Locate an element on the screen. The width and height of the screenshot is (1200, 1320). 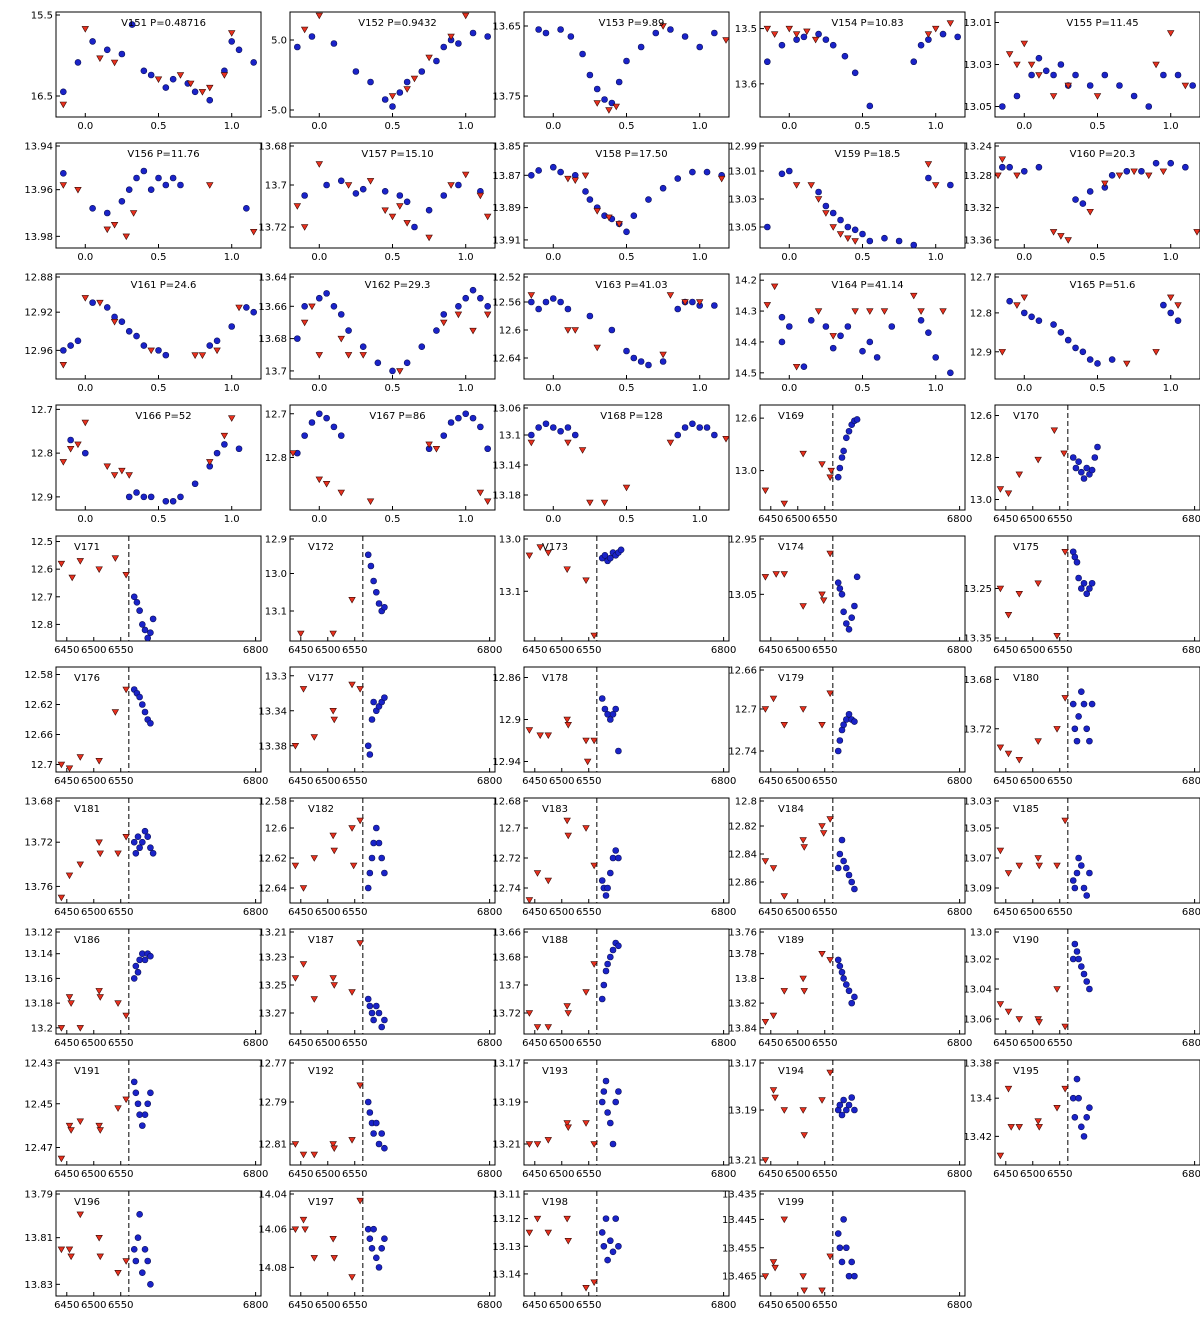
light-curve-panel: 6450 6500 6550 6800 12.9 13.0 13.1 V172 is located at coordinates (384, 596).